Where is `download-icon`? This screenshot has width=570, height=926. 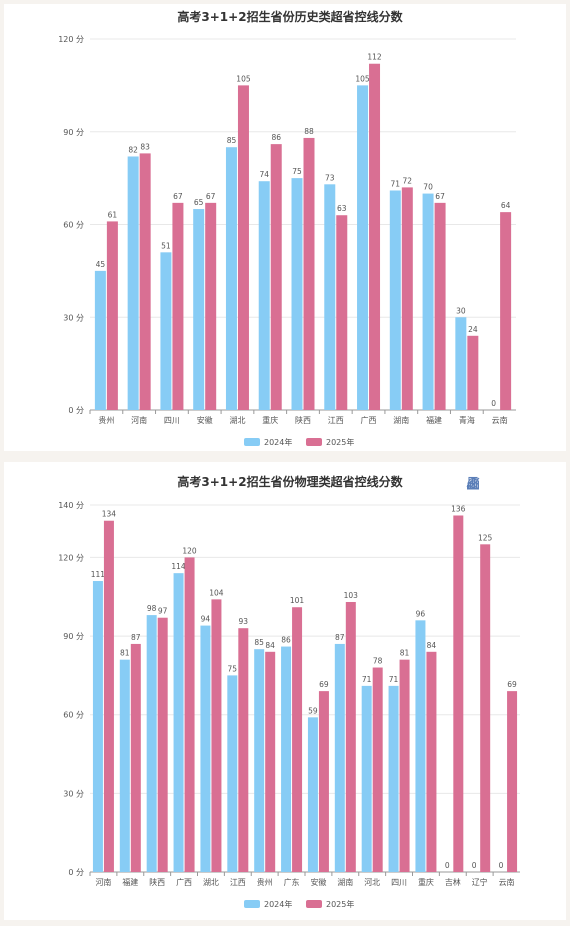
download-icon is located at coordinates (513, 483).